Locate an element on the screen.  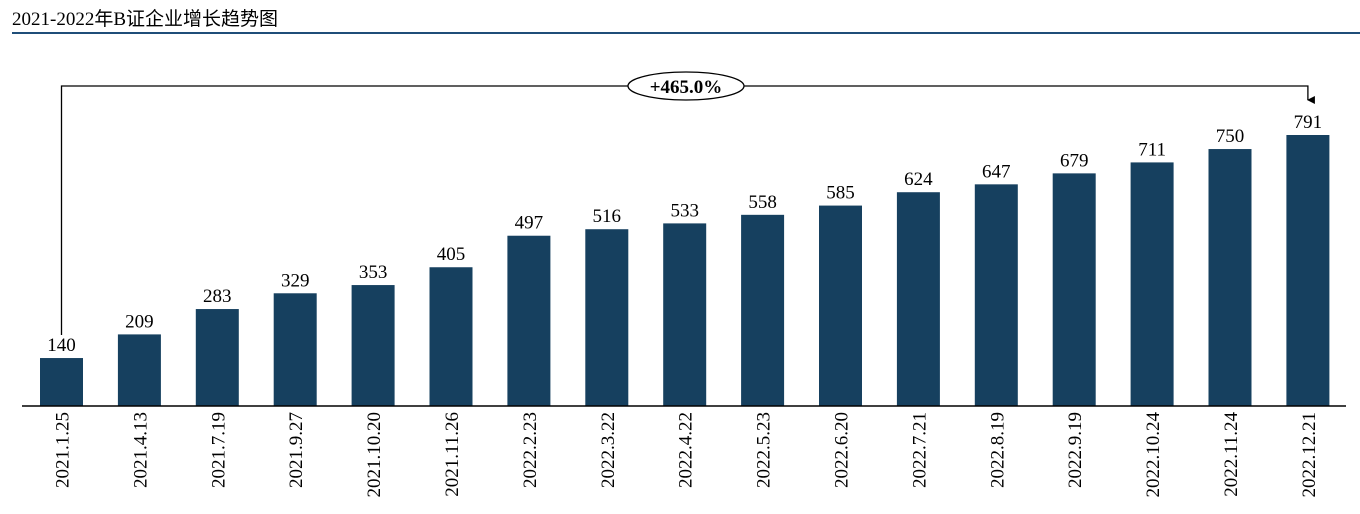
data-label: 329 is located at coordinates (295, 280).